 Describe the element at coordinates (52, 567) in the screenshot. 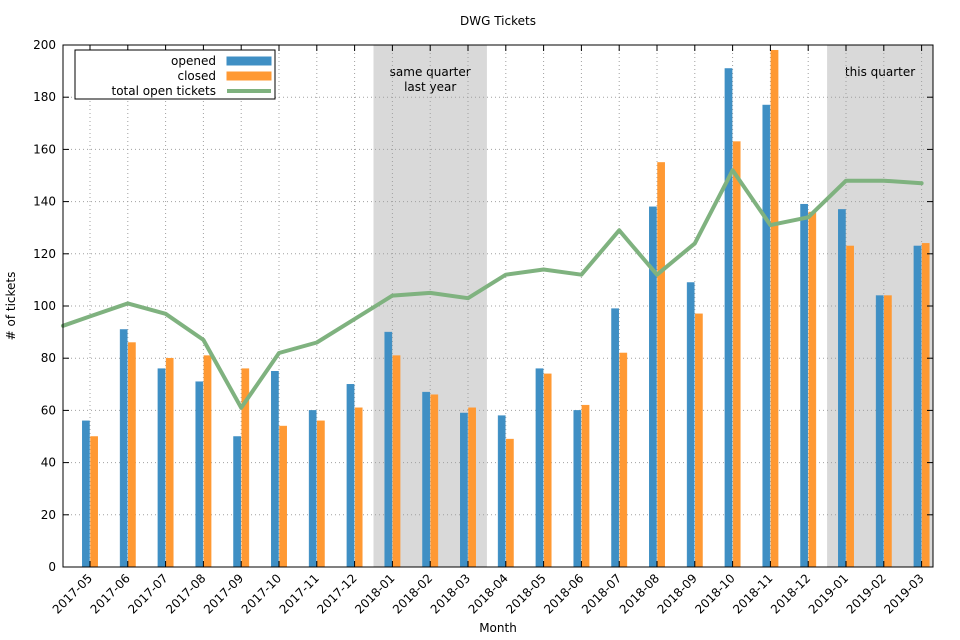

I see `y-tick-label: 0` at that location.